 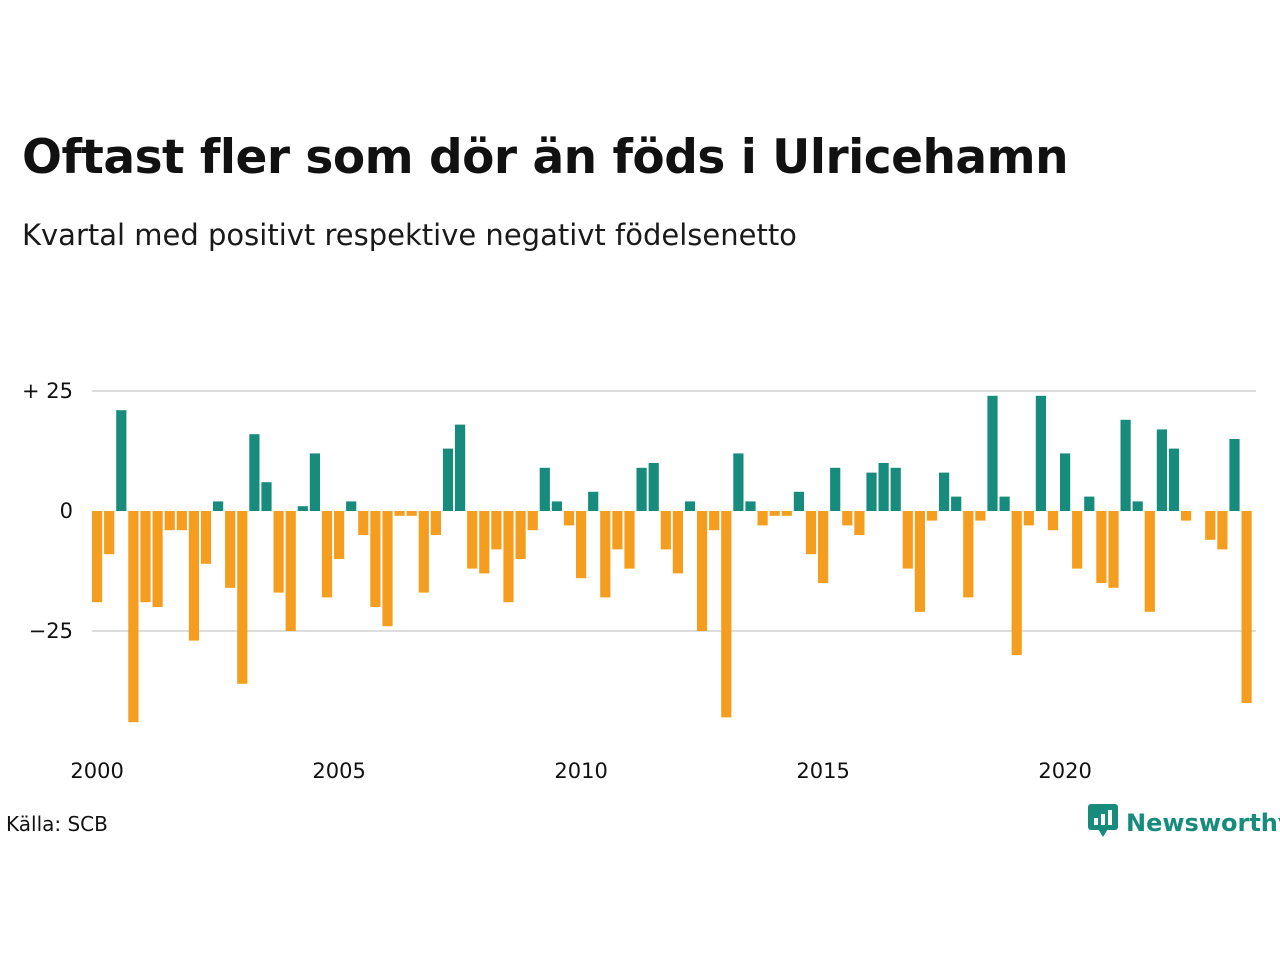 What do you see at coordinates (47, 511) in the screenshot?
I see `y-axis-labels: + 25 0 −25` at bounding box center [47, 511].